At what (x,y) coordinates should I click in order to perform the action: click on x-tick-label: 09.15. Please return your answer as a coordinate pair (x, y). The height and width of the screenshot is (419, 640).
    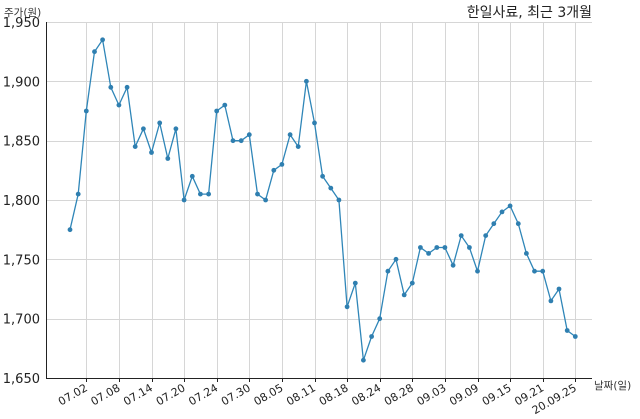
    Looking at the image, I should click on (497, 394).